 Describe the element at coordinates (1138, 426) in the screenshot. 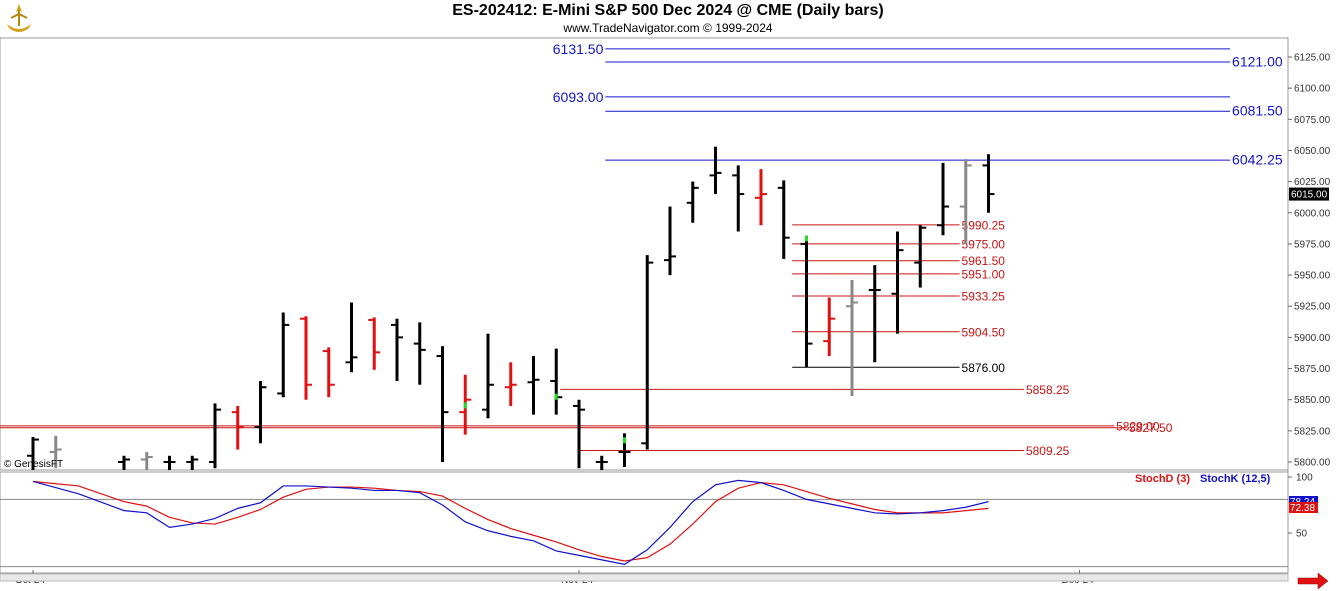

I see `level-label-5829.00: 5829.00` at that location.